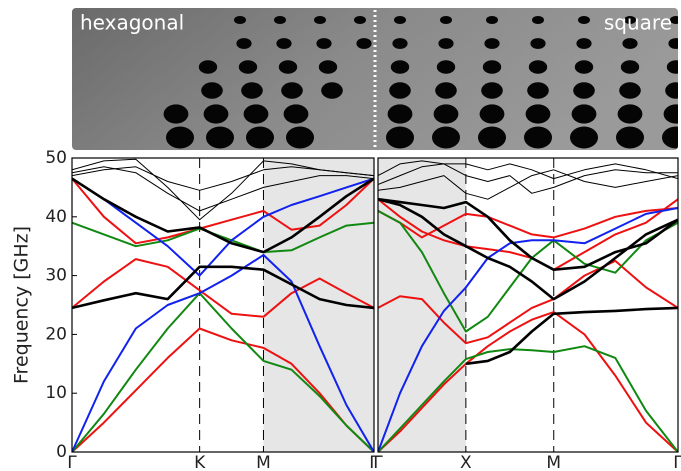 This screenshot has width=681, height=471. What do you see at coordinates (22, 305) in the screenshot?
I see `y-axis-label: Frequency [GHz]` at bounding box center [22, 305].